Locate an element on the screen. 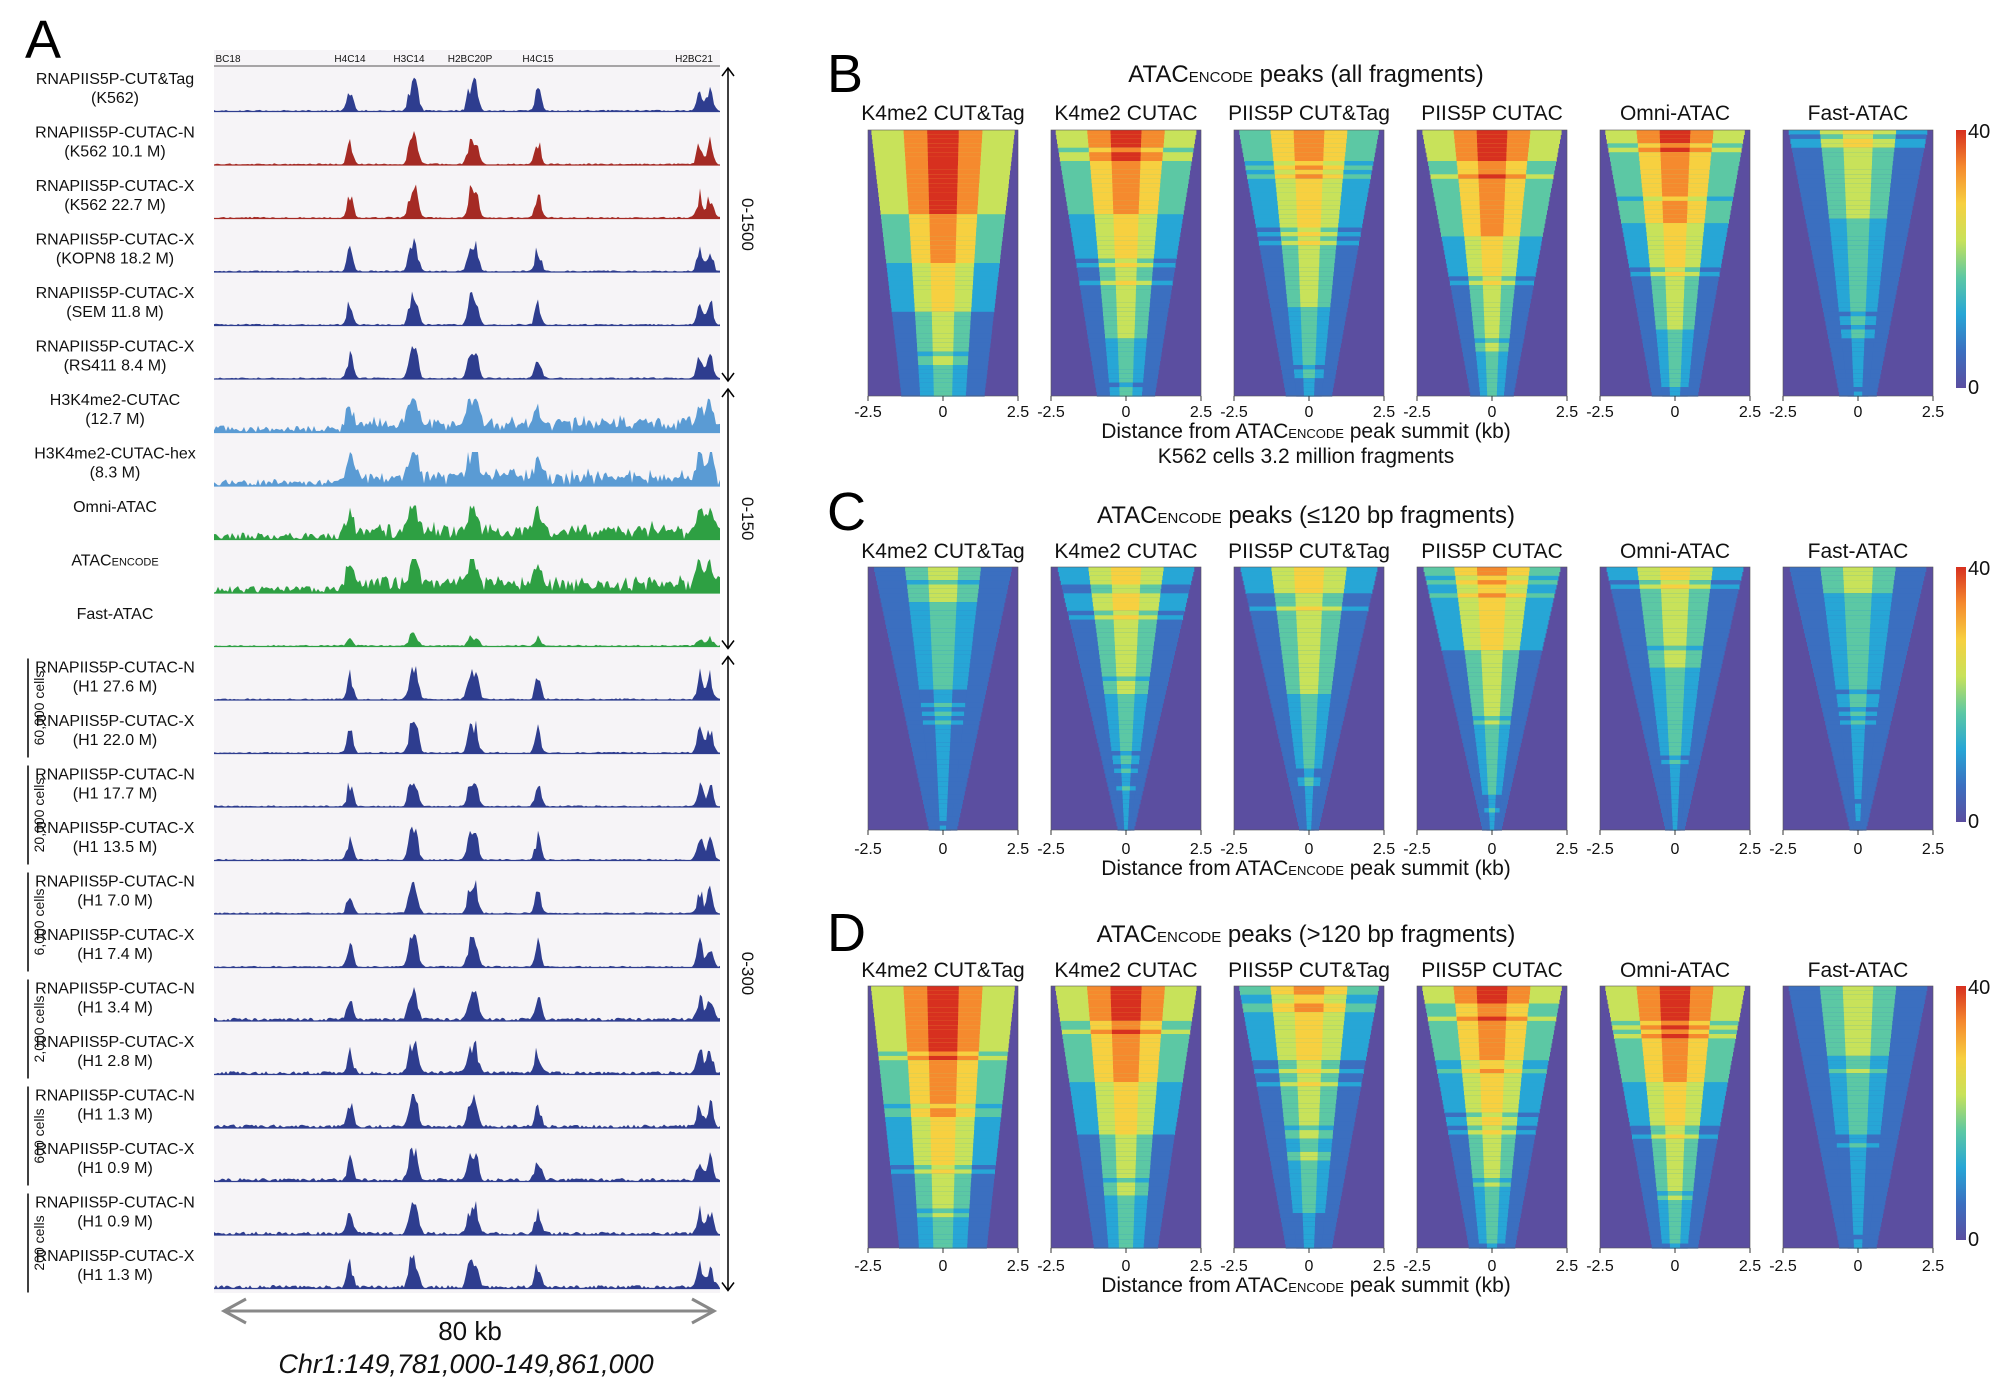  span-arrow is located at coordinates (469, 1311).